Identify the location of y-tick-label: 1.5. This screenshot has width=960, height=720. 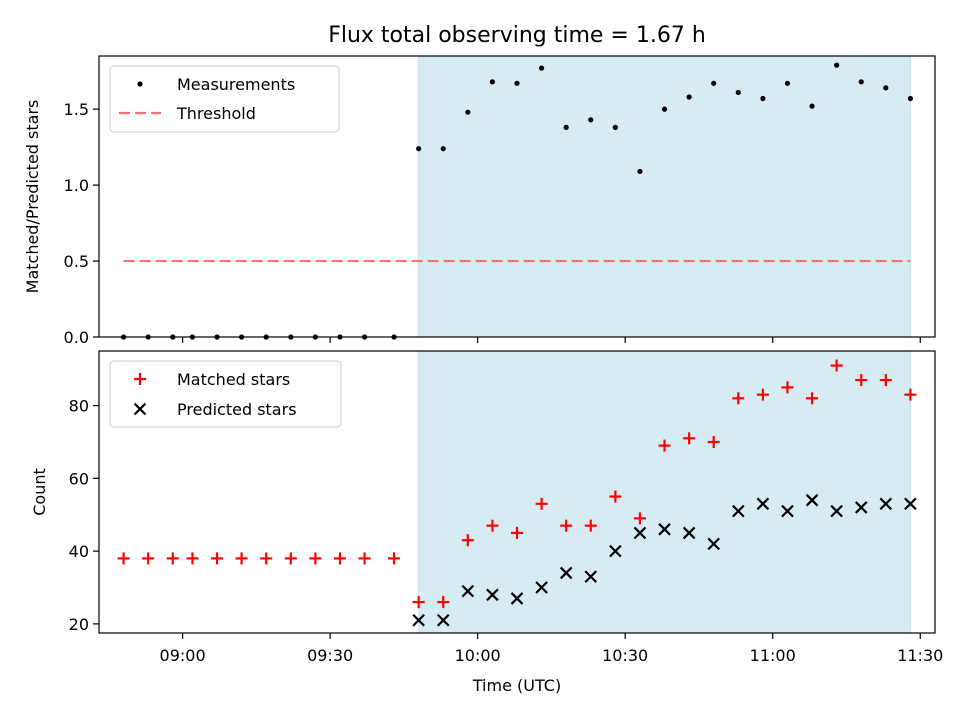
(76, 109).